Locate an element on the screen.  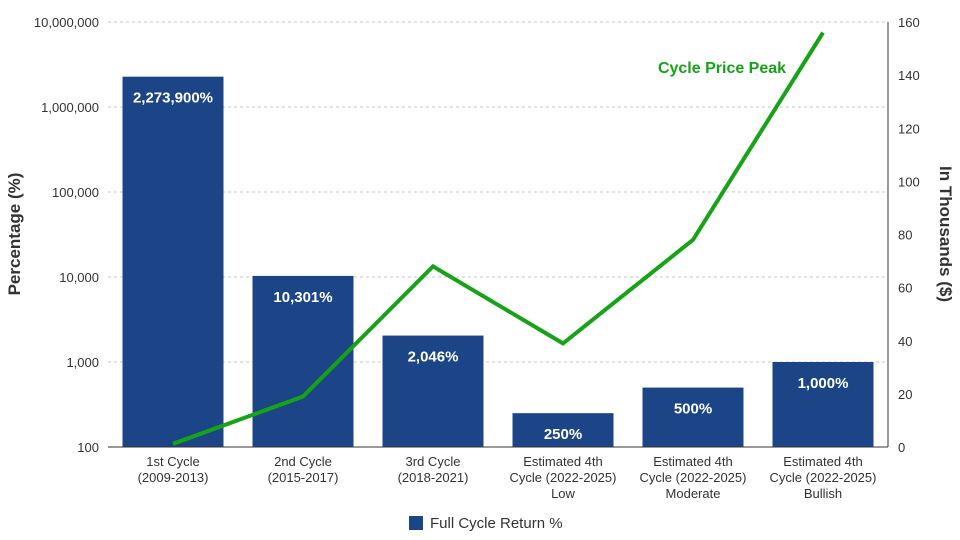
legend-swatch is located at coordinates (416, 523).